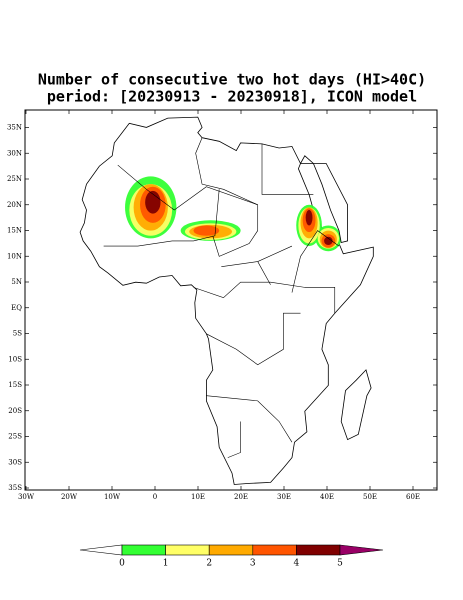 The height and width of the screenshot is (600, 463). I want to click on longitude-label: 20E, so click(241, 497).